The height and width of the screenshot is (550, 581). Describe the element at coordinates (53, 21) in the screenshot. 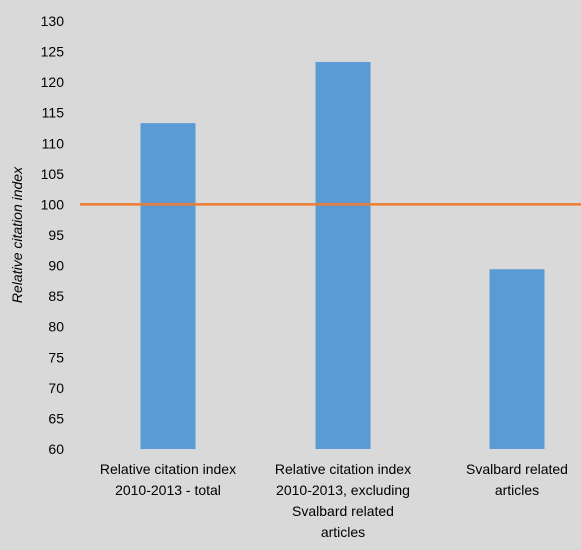

I see `y-tick-label: 130` at that location.